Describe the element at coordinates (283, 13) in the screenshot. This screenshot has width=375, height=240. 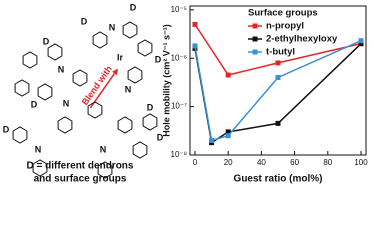
I see `legend-title: Surface groups` at that location.